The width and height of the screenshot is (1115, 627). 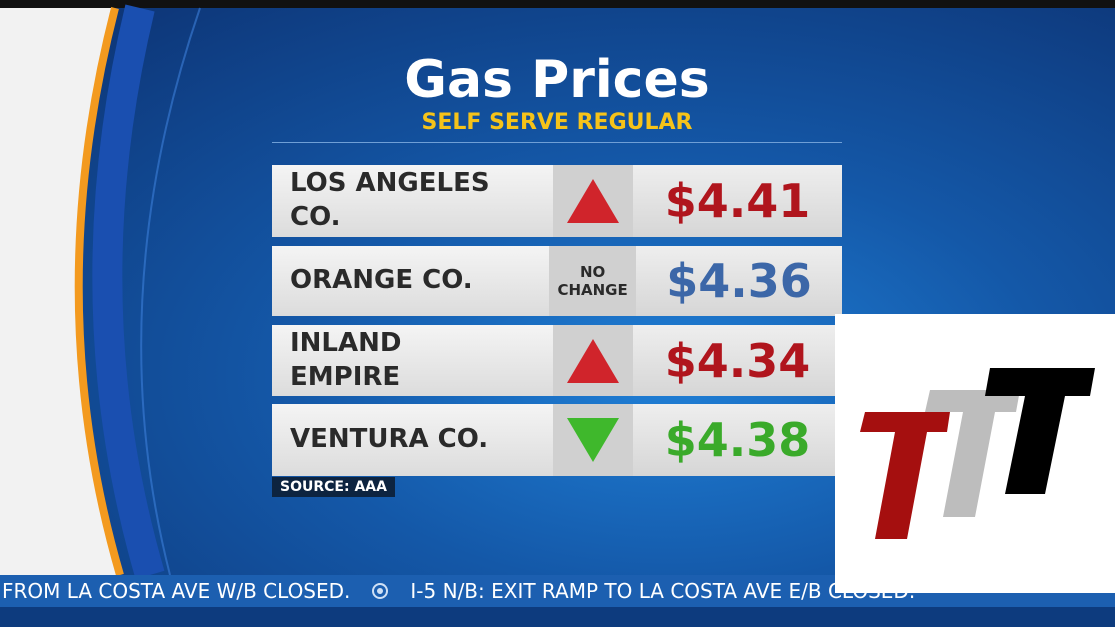 I want to click on price: $4.34, so click(x=737, y=360).